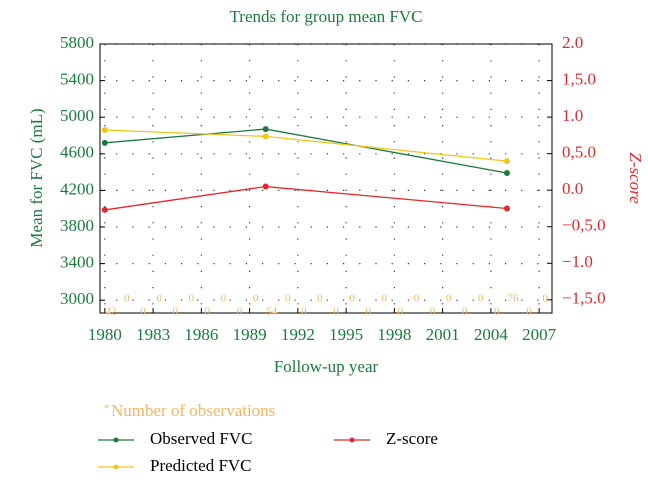 The width and height of the screenshot is (648, 488). I want to click on y2-tick-label: −1,5.0, so click(584, 298).